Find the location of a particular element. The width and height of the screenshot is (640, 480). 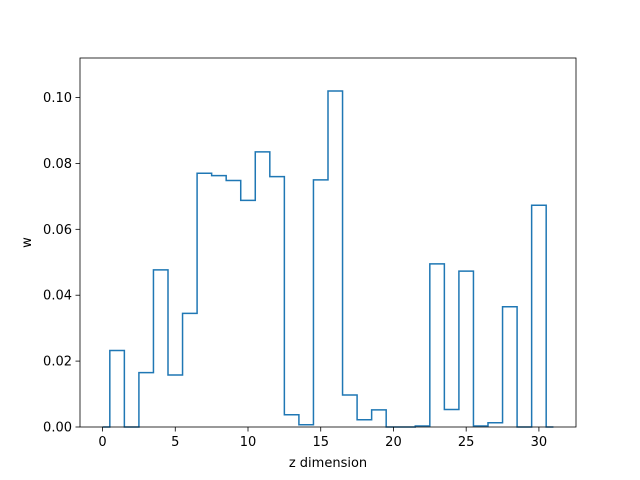

x-axis: 0 5 10 15 20 25 30 is located at coordinates (322, 438).